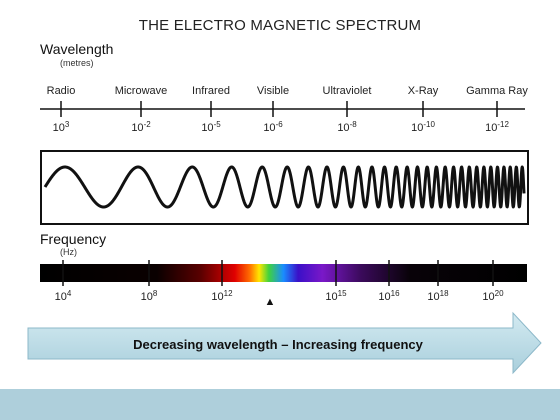  I want to click on band-label-ultraviolet: Ultraviolet, so click(347, 91).